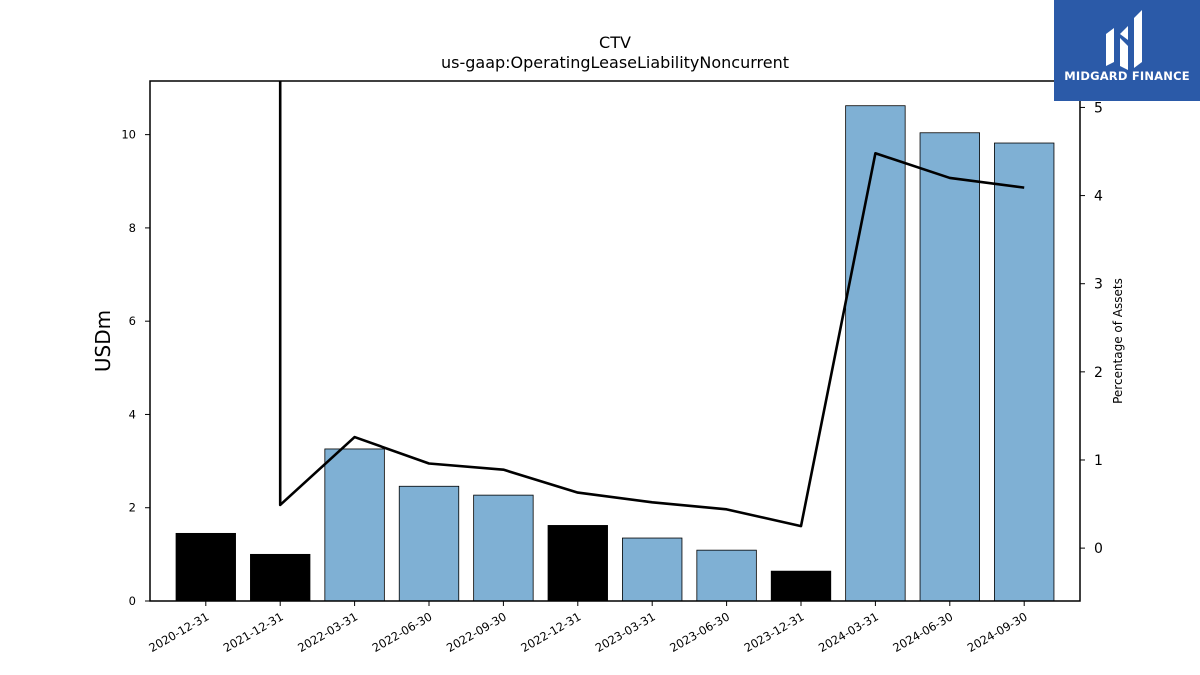 This screenshot has width=1200, height=675. I want to click on y2-tick-label: 1, so click(1098, 461).